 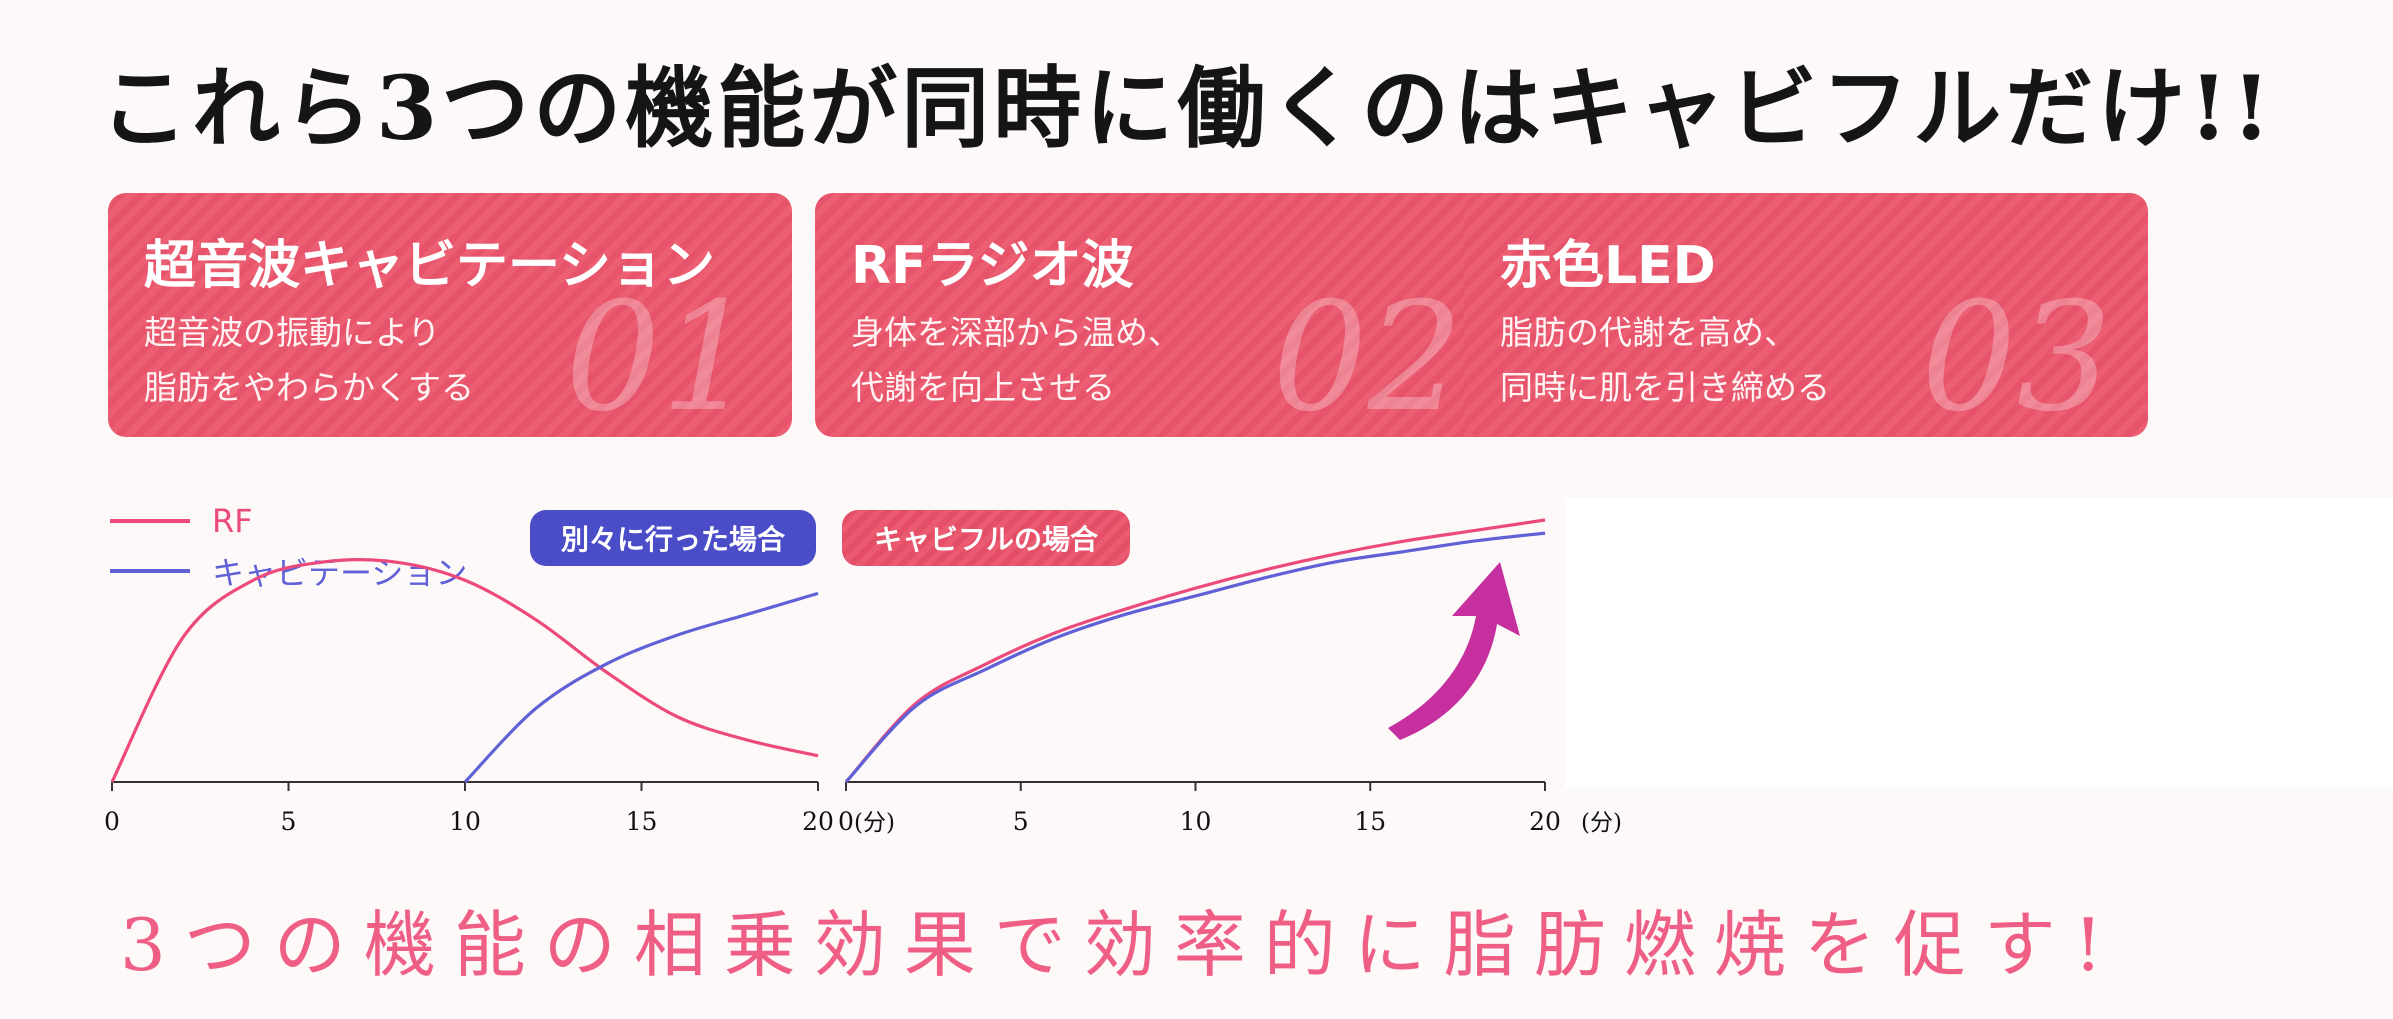 What do you see at coordinates (1454, 651) in the screenshot?
I see `up-arrow-icon` at bounding box center [1454, 651].